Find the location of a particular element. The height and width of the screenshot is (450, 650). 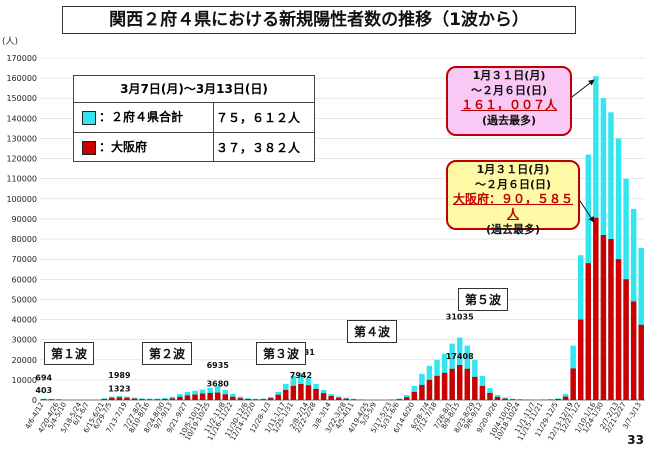

data-label: 6935 is located at coordinates (218, 365).